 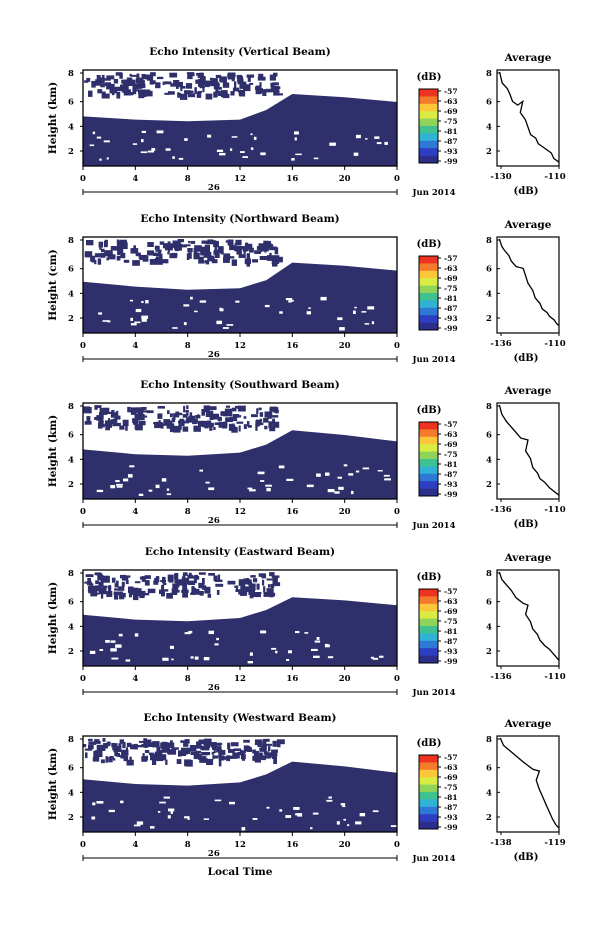 I want to click on average-y-tick-label: 8, so click(x=489, y=407).